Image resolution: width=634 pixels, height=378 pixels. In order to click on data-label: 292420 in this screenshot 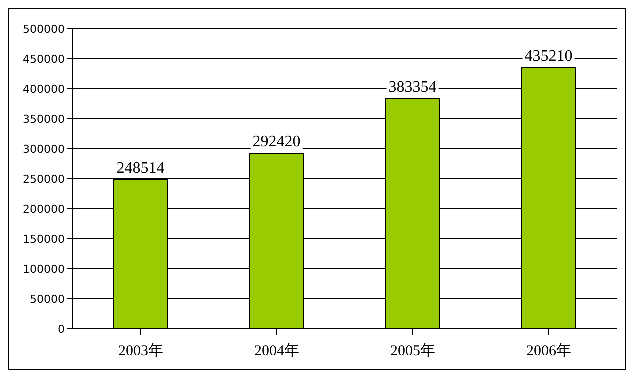, I will do `click(276, 142)`.